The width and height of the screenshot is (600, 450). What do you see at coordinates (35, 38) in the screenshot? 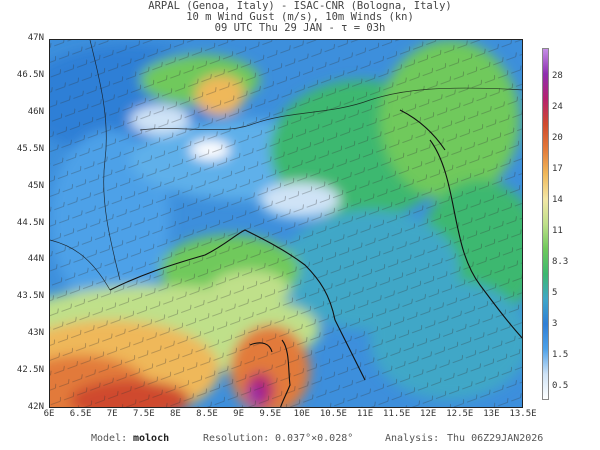
I see `lat-tick-label: 47N` at bounding box center [35, 38].